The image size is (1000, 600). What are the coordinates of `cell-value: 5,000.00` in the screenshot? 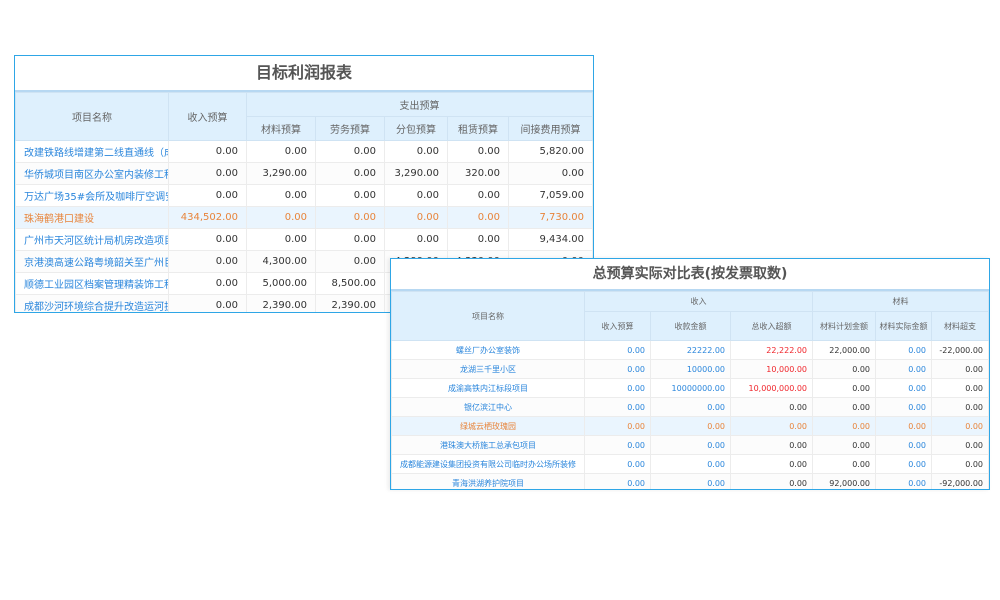 It's located at (281, 283).